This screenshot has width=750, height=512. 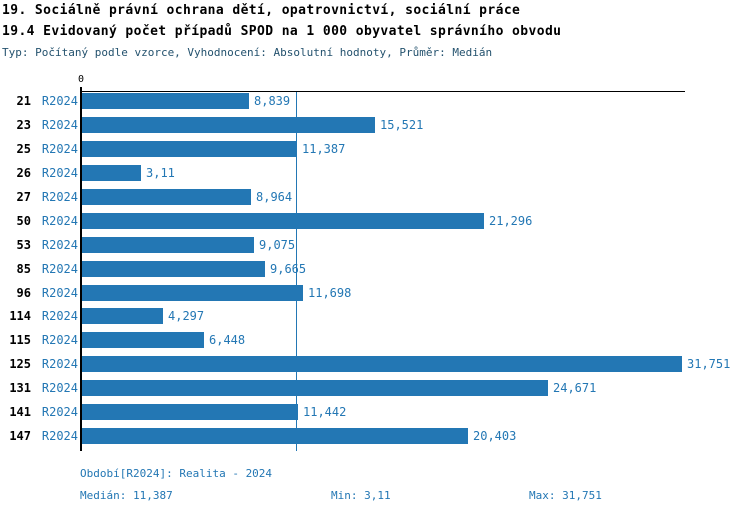 I want to click on bar-value-label: 9,075, so click(x=277, y=244).